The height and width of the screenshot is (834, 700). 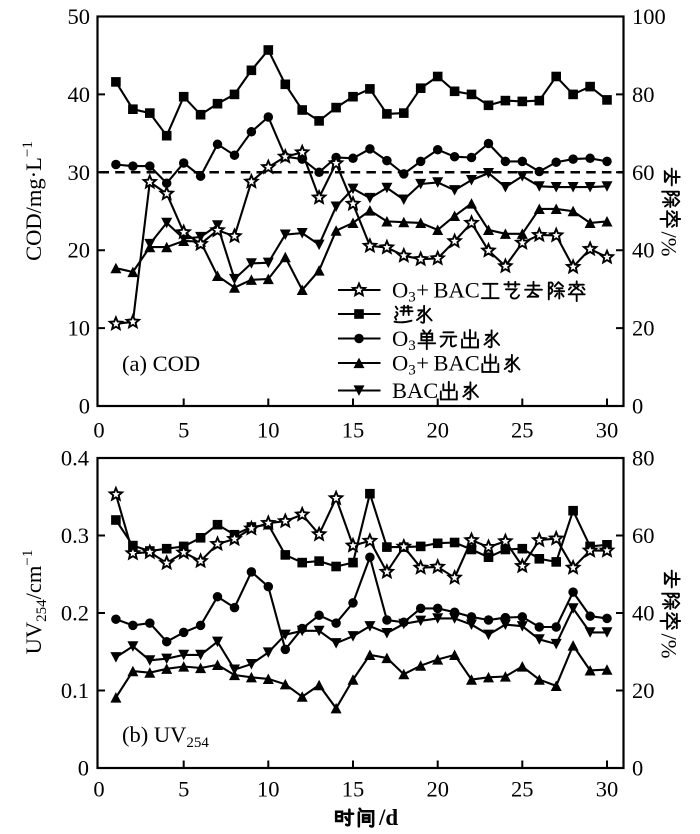 What do you see at coordinates (33, 201) in the screenshot?
I see `svg-text: COD/mg·L−1` at bounding box center [33, 201].